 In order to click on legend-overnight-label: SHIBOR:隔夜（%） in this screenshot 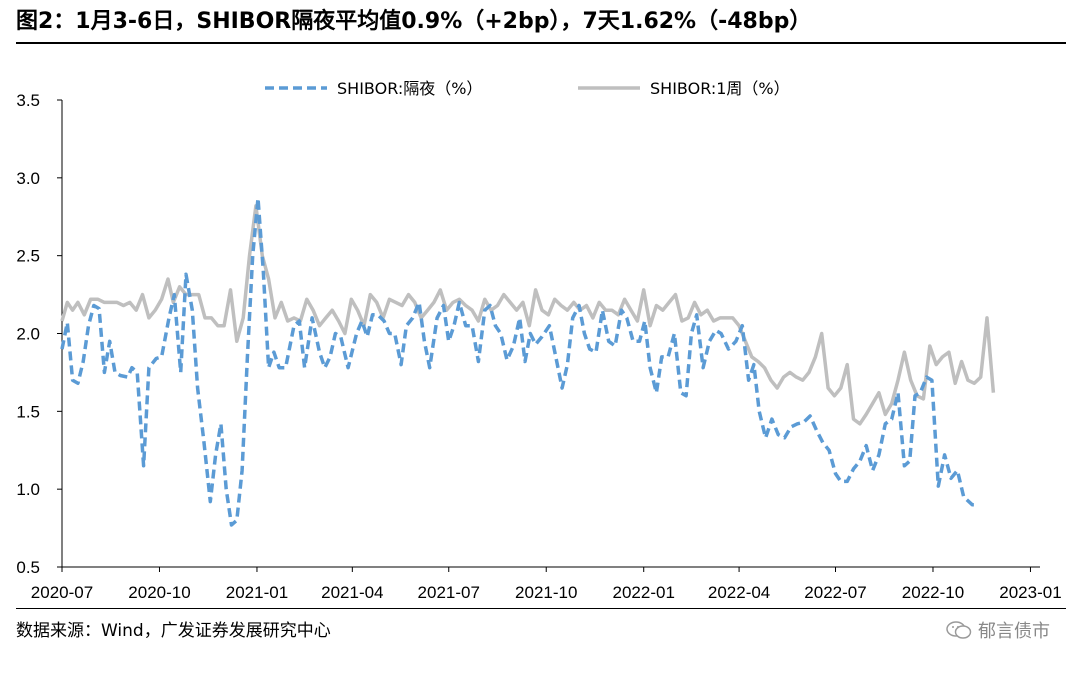, I will do `click(409, 88)`.